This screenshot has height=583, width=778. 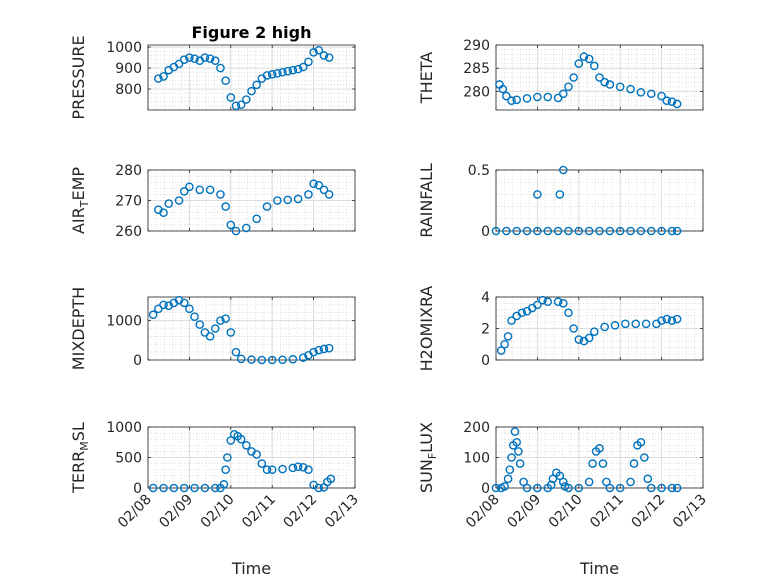 What do you see at coordinates (483, 512) in the screenshot?
I see `x-tick-label: 02/08` at bounding box center [483, 512].